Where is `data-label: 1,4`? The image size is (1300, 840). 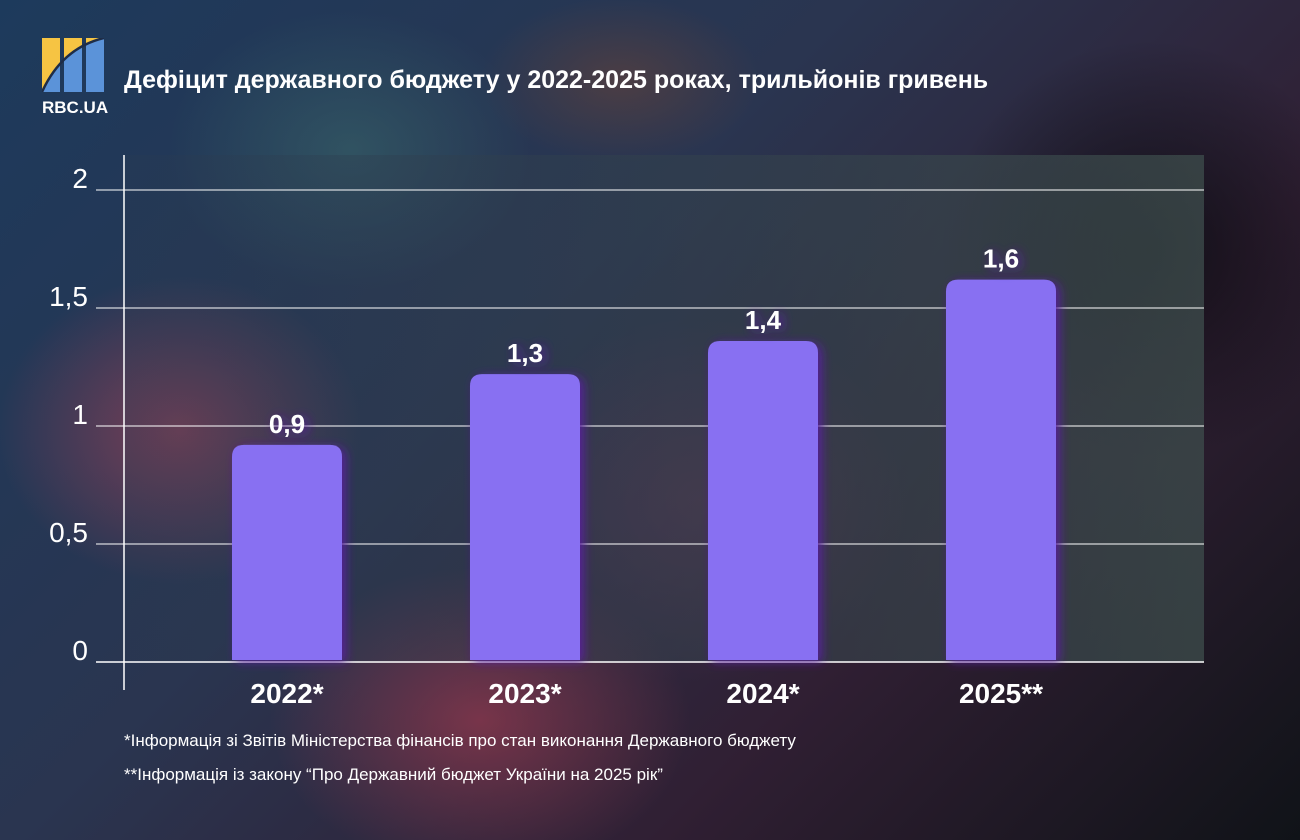 data-label: 1,4 is located at coordinates (763, 320).